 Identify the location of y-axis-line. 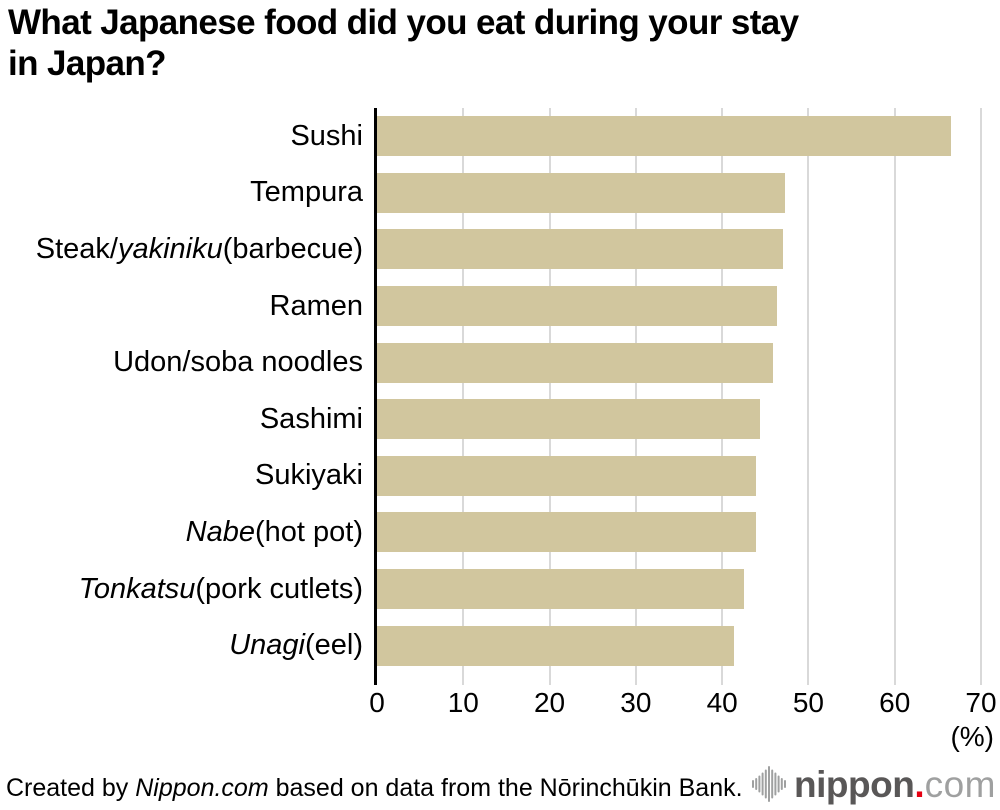
(375, 396).